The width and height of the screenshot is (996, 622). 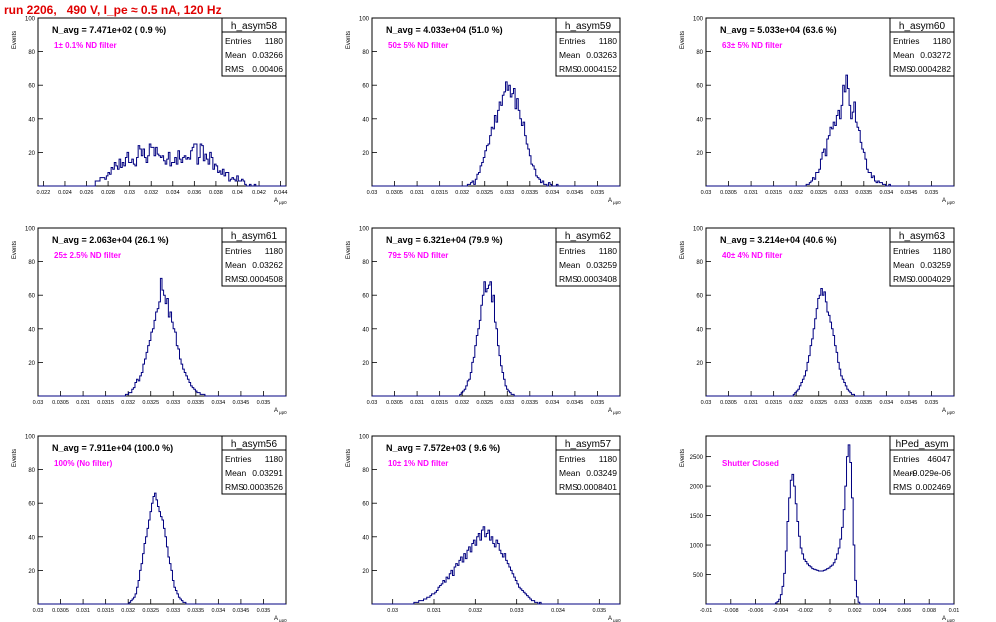 What do you see at coordinates (418, 45) in the screenshot?
I see `filter-note: 50± 5% ND filter` at bounding box center [418, 45].